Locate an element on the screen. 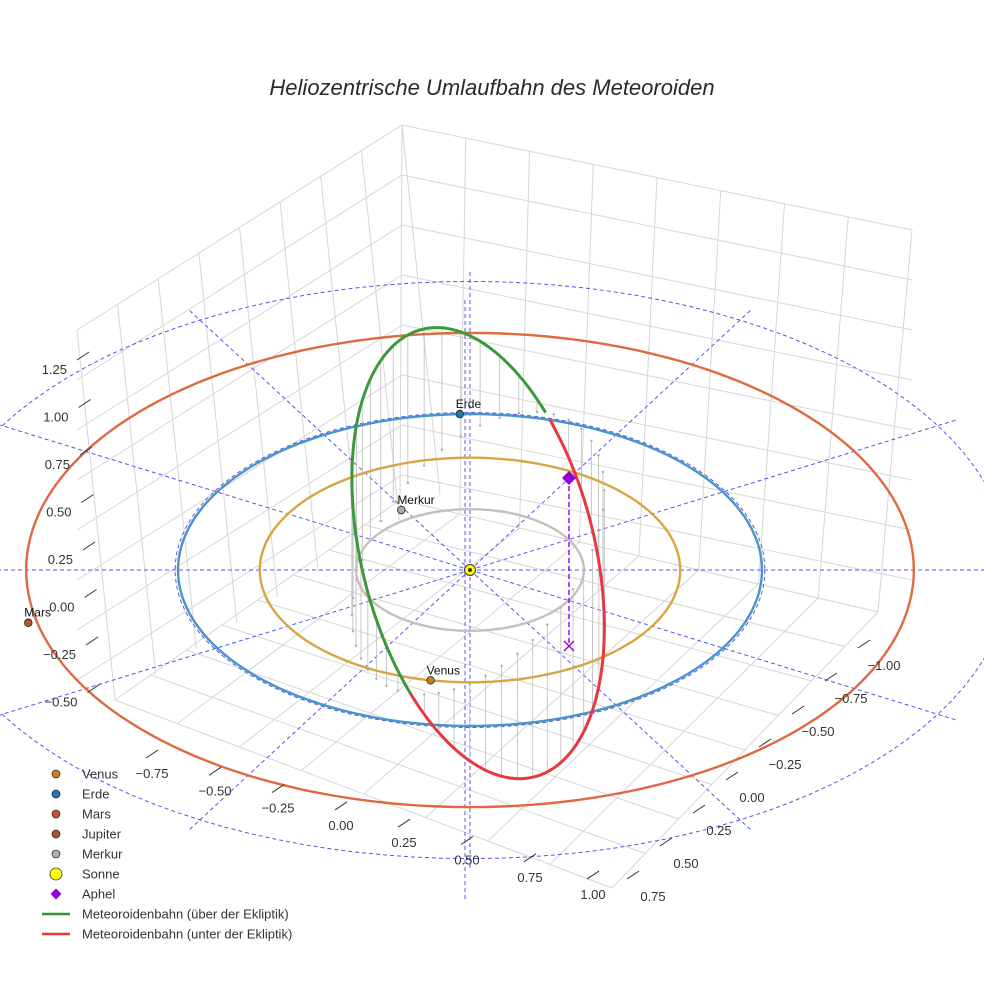  legend-label: Venus is located at coordinates (100, 774).